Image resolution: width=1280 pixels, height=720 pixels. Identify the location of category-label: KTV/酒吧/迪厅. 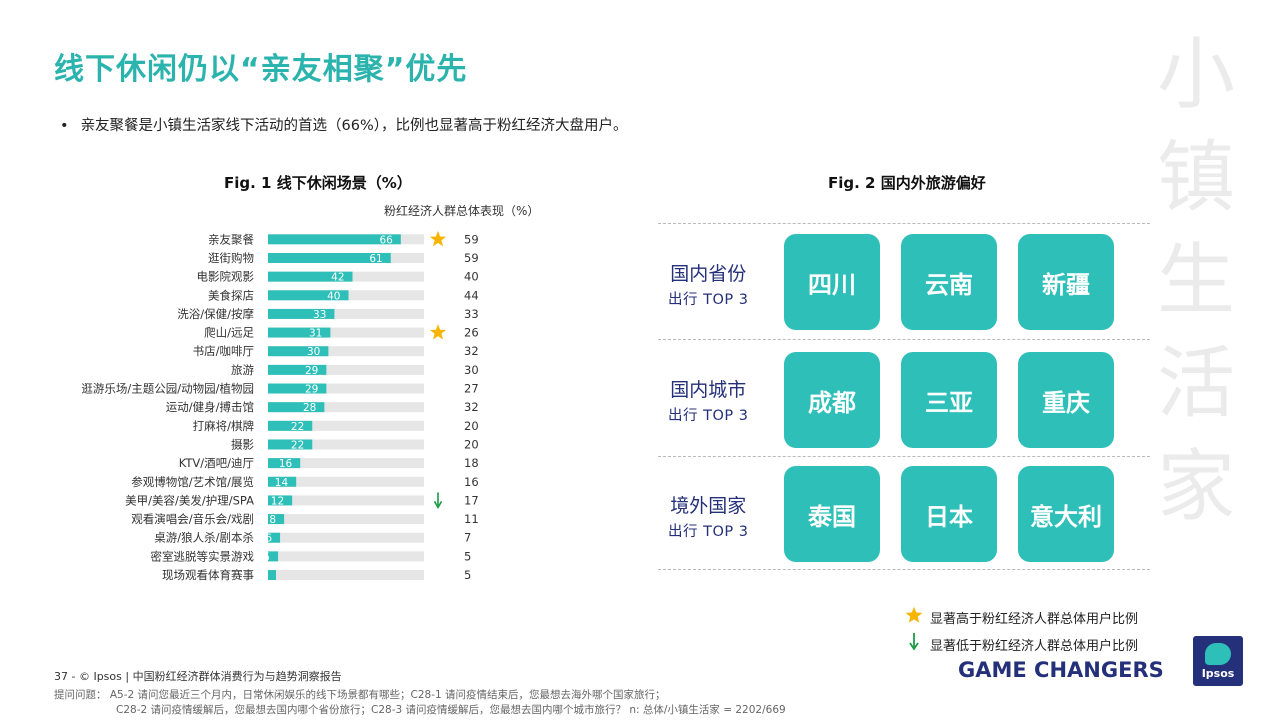
(216, 463).